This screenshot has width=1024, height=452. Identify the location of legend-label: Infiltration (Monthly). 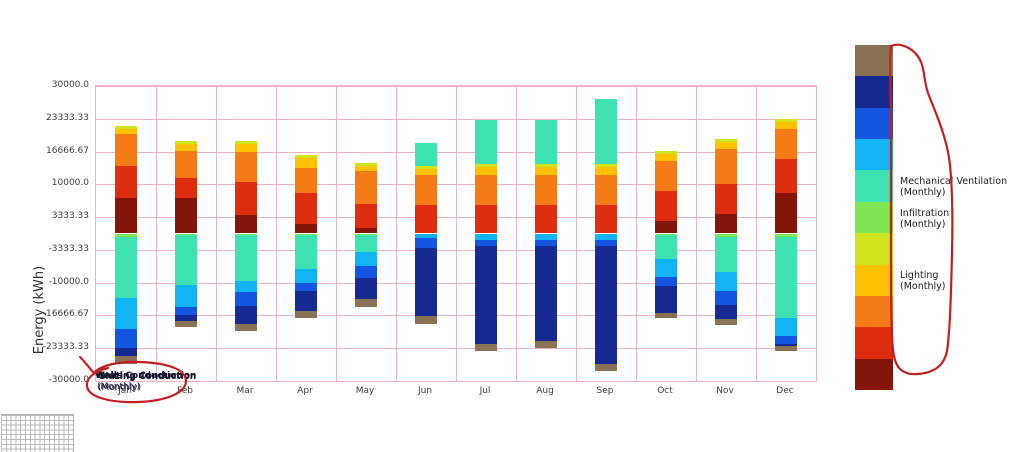
(925, 218).